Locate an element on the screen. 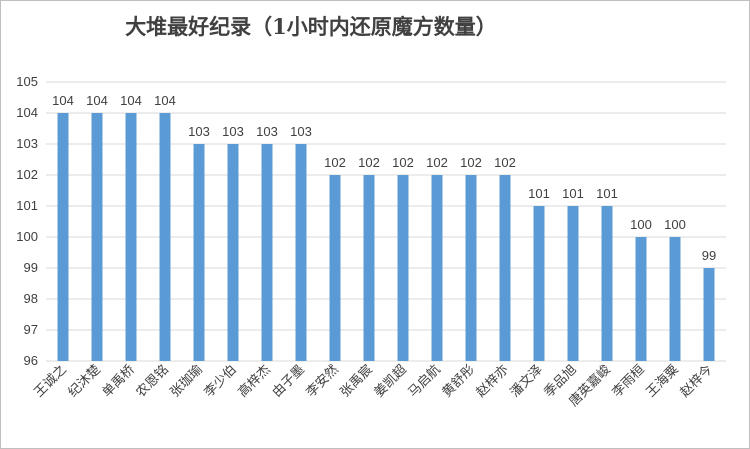  category-label: 纪沐楚 is located at coordinates (85, 381).